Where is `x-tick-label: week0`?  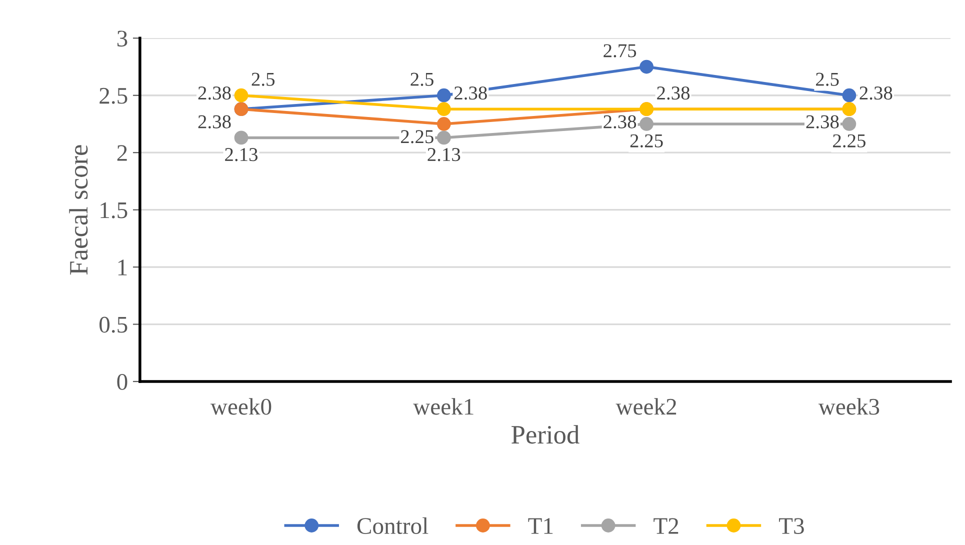
x-tick-label: week0 is located at coordinates (241, 406).